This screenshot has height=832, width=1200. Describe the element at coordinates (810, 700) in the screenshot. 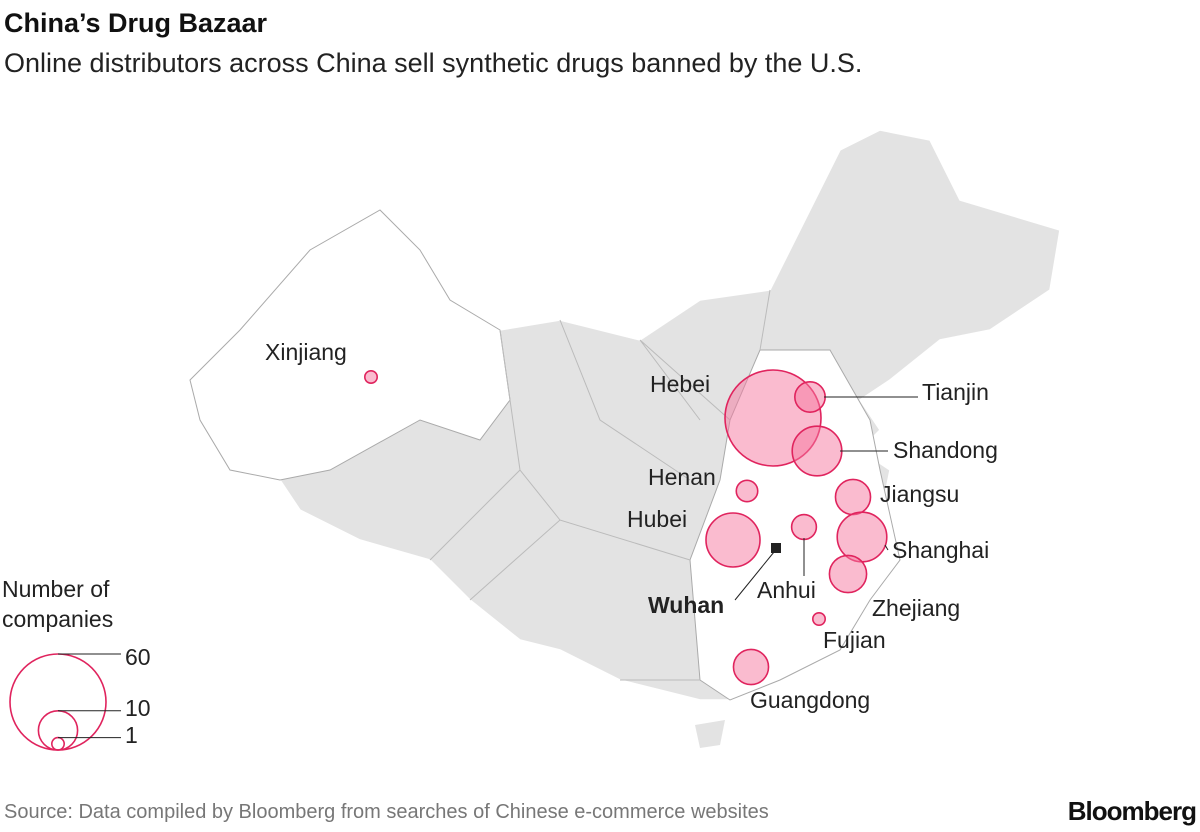

I see `province-label: Guangdong` at that location.